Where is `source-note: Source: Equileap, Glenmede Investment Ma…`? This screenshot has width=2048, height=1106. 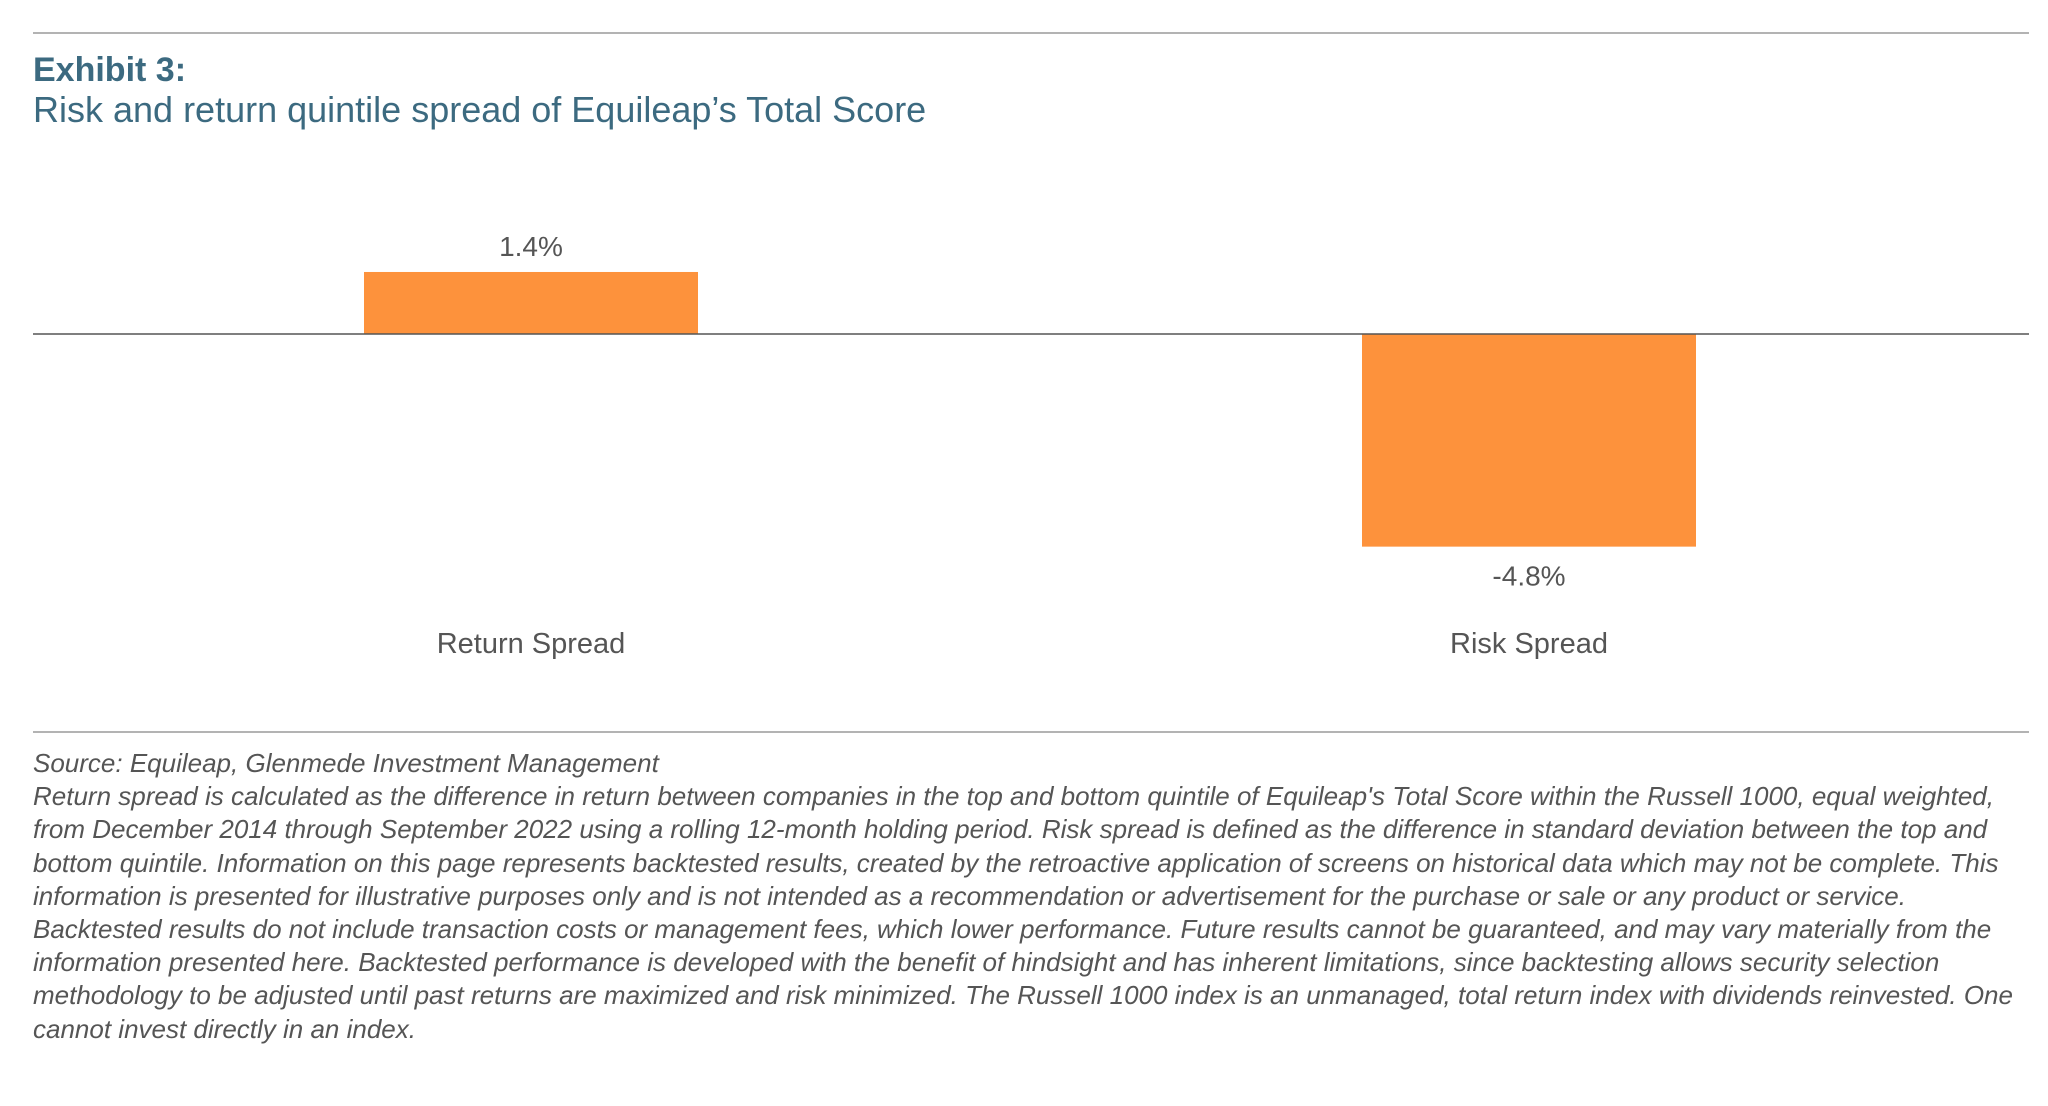 source-note: Source: Equileap, Glenmede Investment Ma… is located at coordinates (346, 763).